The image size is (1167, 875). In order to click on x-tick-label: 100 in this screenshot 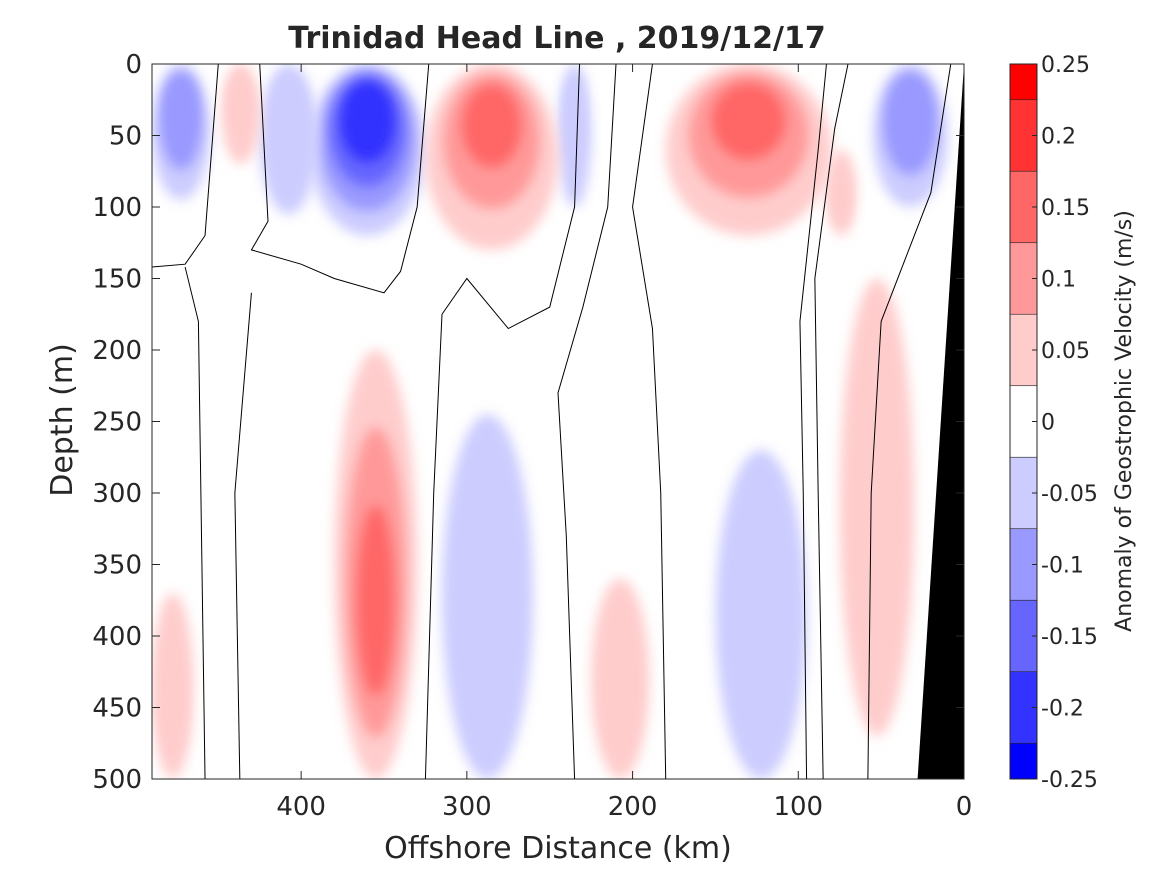, I will do `click(798, 807)`.